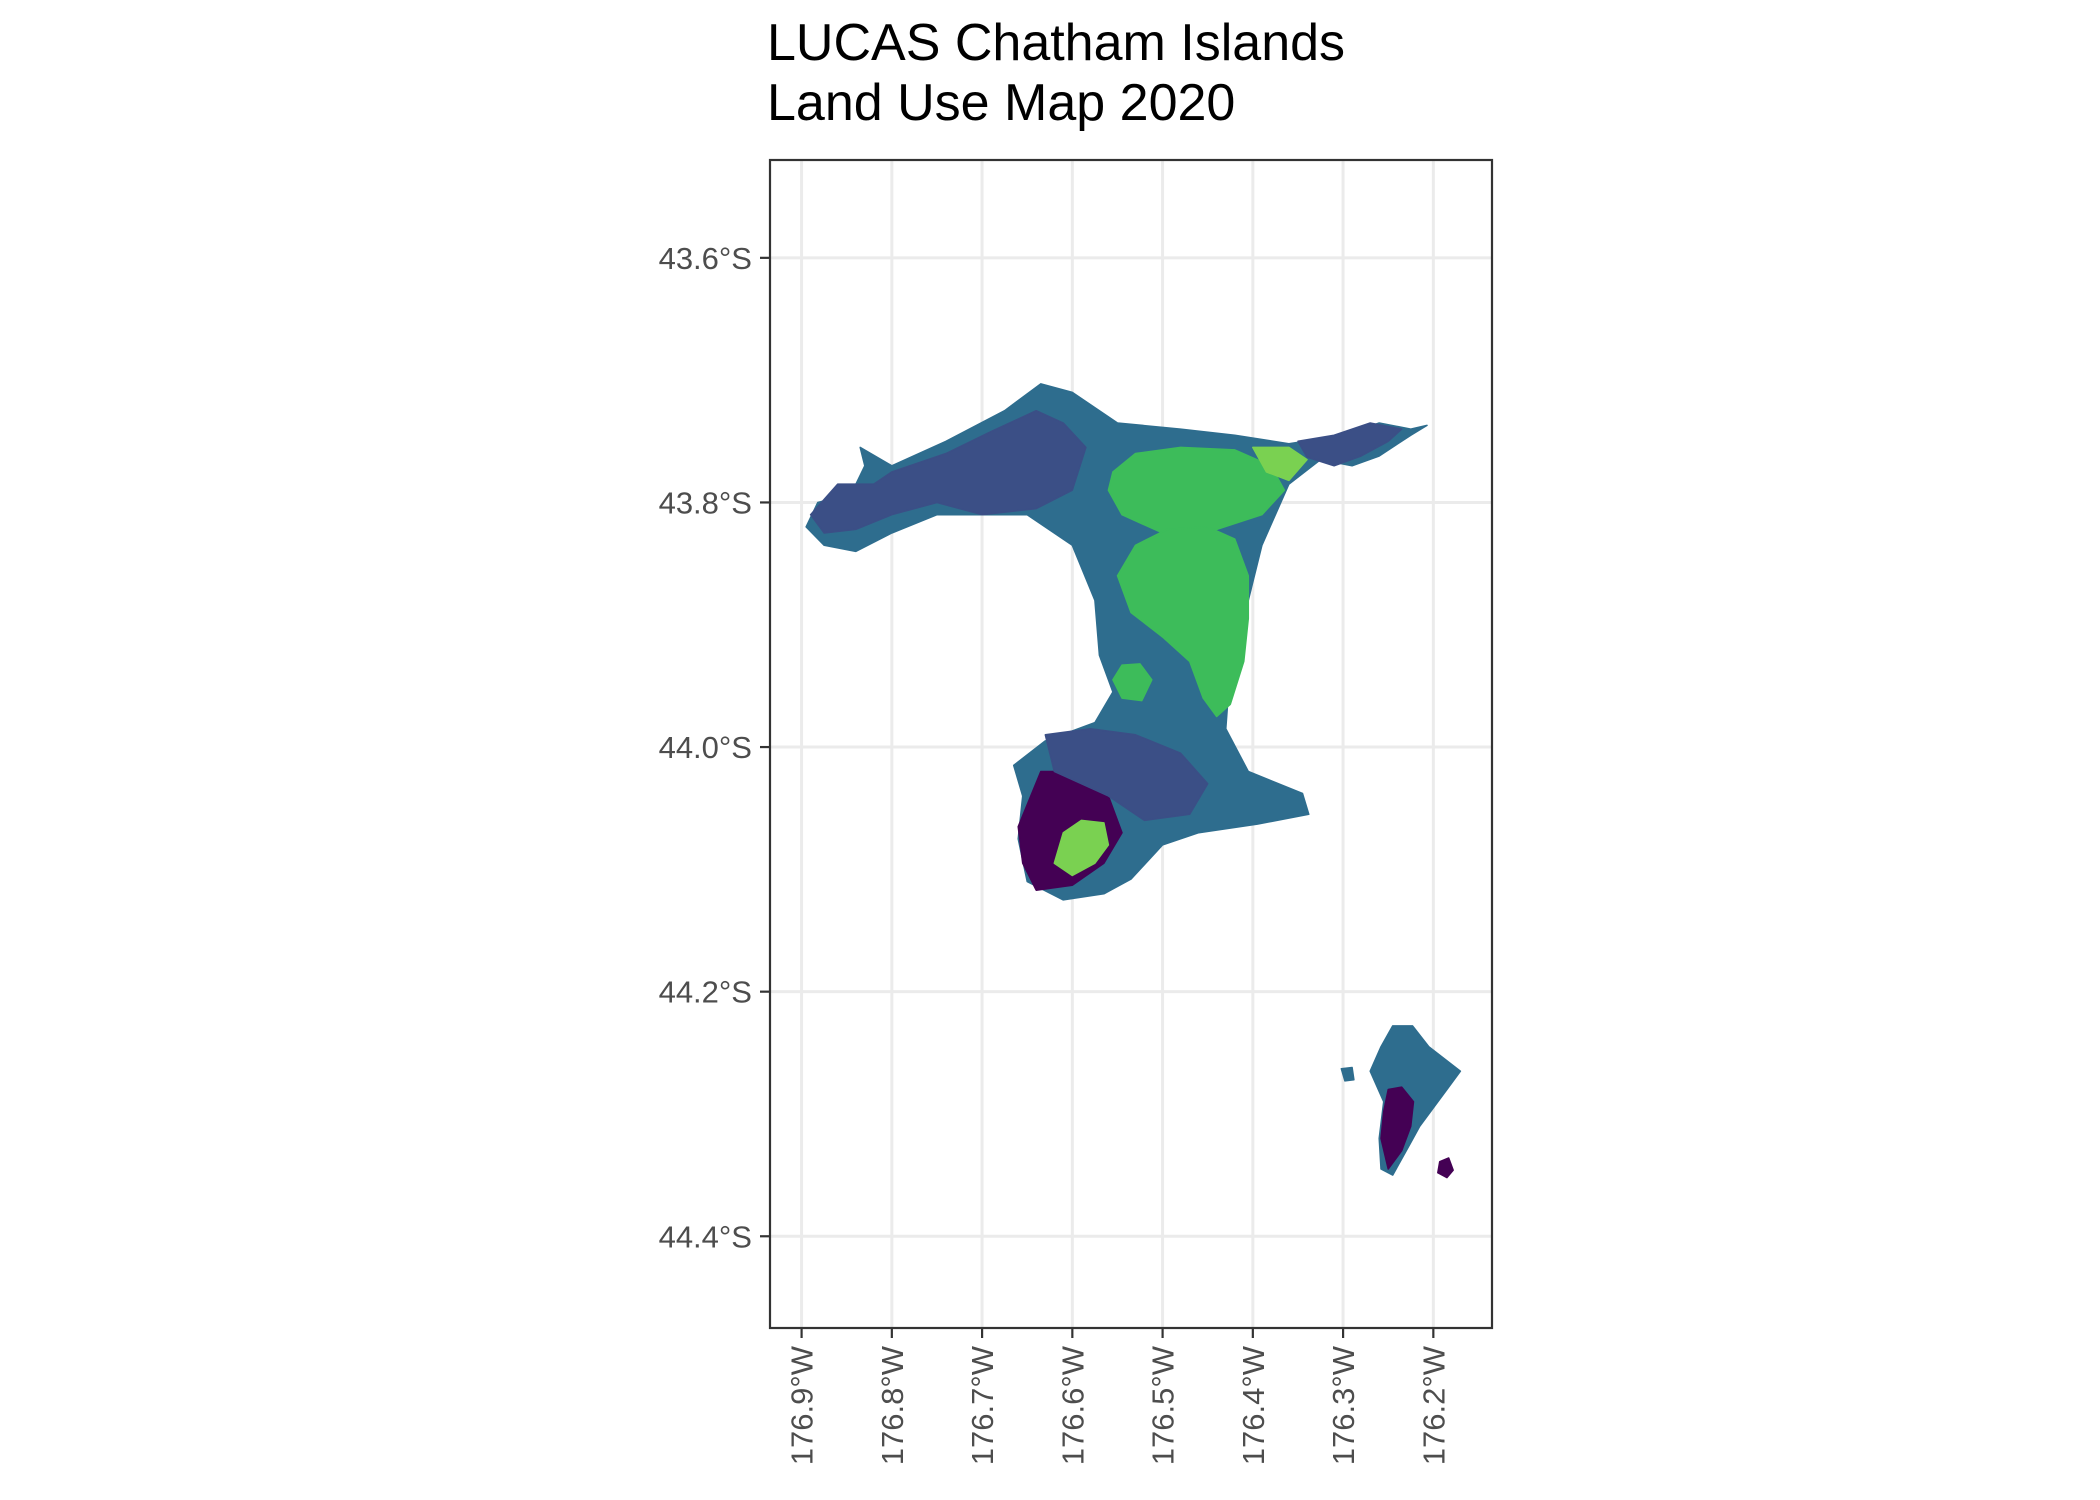 The height and width of the screenshot is (1500, 2100). Describe the element at coordinates (1253, 1405) in the screenshot. I see `x-tick-label-5: 176.4°W` at that location.